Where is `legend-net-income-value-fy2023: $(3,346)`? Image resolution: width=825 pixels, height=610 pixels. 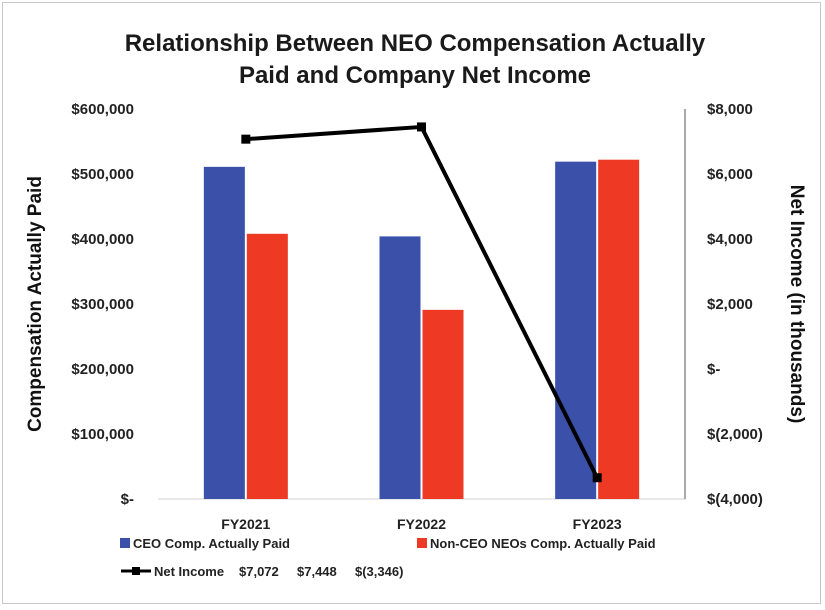
legend-net-income-value-fy2023: $(3,346) is located at coordinates (379, 571).